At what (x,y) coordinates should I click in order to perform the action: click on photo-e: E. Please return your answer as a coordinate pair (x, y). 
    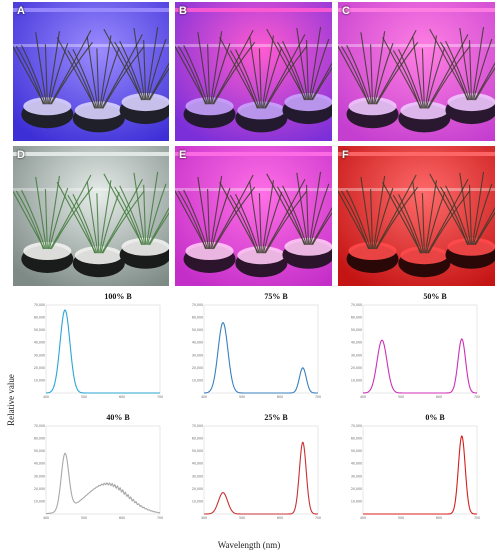
    Looking at the image, I should click on (253, 216).